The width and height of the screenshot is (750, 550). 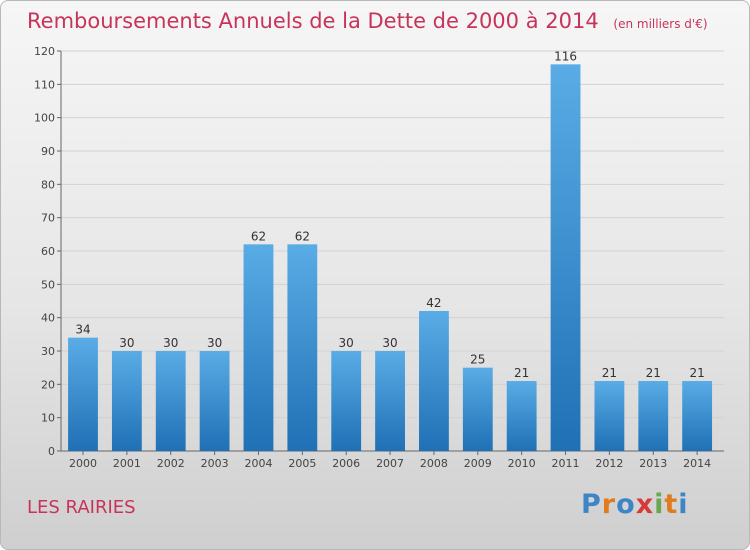 What do you see at coordinates (566, 463) in the screenshot?
I see `x-tick-label: 2011` at bounding box center [566, 463].